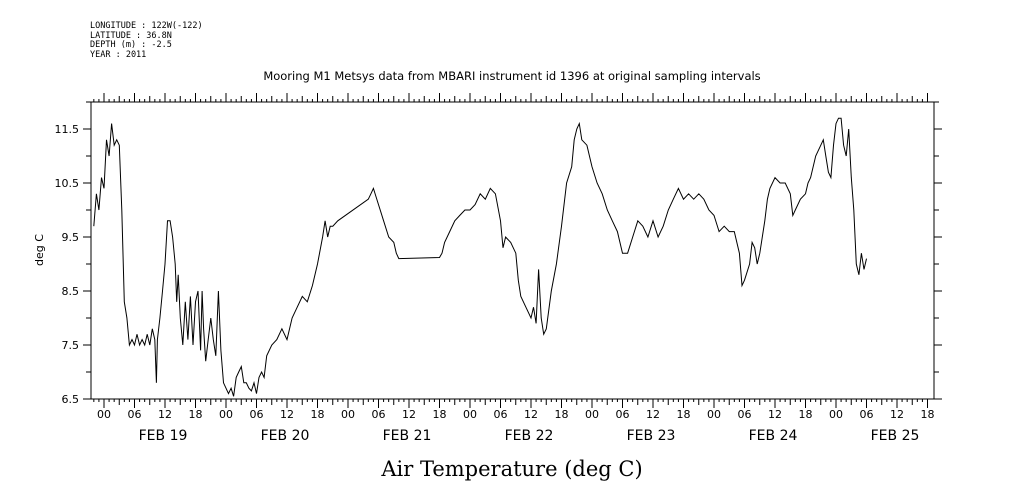 Image resolution: width=1009 pixels, height=504 pixels. What do you see at coordinates (131, 45) in the screenshot?
I see `depth-text: DEPTH (m) : -2.5` at bounding box center [131, 45].